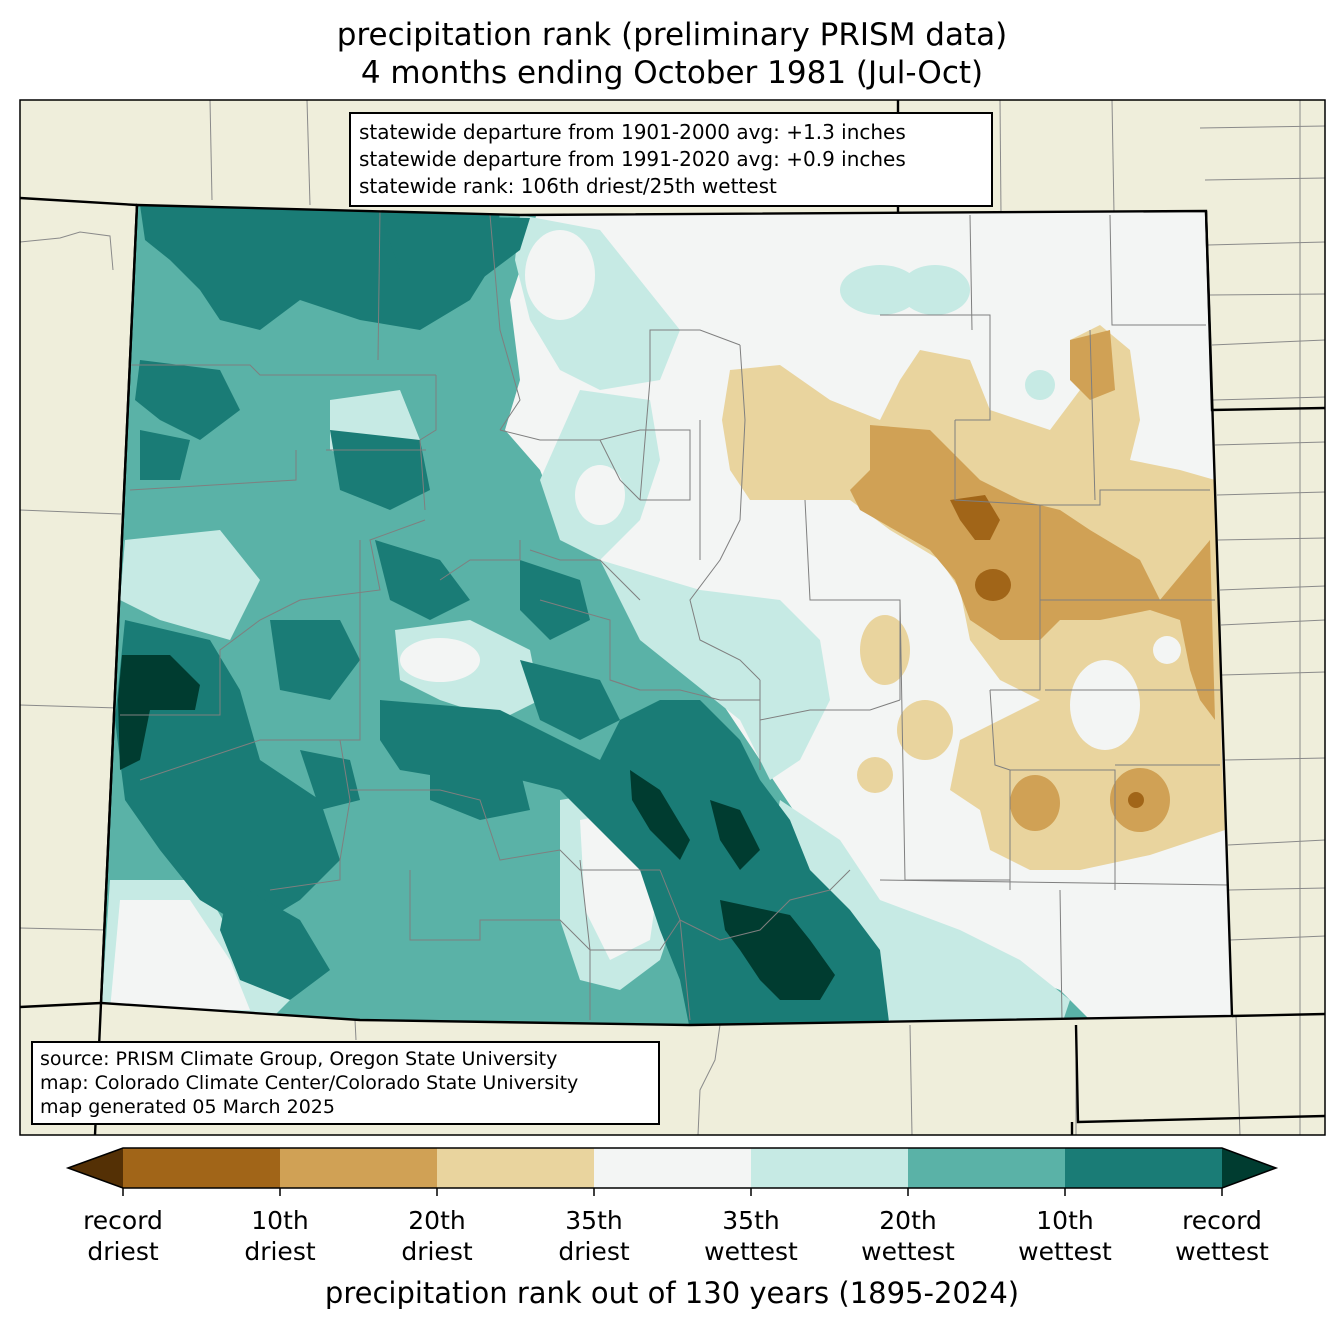 This screenshot has width=1344, height=1332. What do you see at coordinates (95, 1168) in the screenshot?
I see `colorbar-extend-driest` at bounding box center [95, 1168].